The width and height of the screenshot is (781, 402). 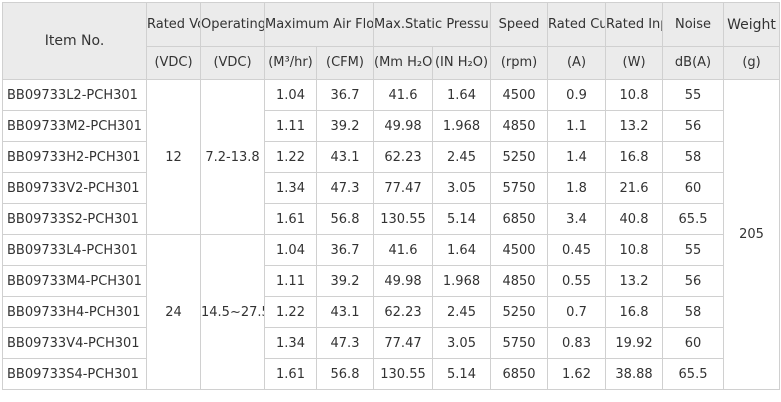 What do you see at coordinates (577, 374) in the screenshot?
I see `value-cell: 1.62` at bounding box center [577, 374].